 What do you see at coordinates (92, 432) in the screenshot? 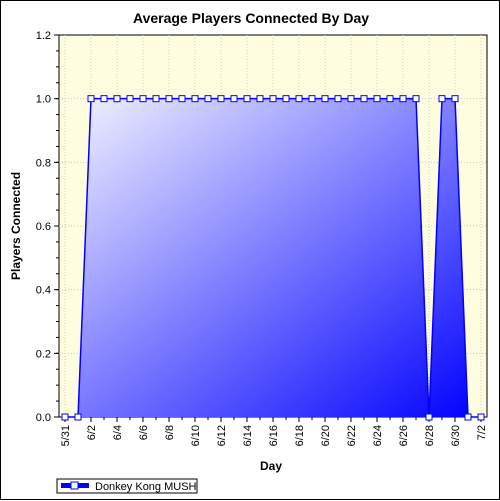
I see `x-tick-label: 6/2` at bounding box center [92, 432].